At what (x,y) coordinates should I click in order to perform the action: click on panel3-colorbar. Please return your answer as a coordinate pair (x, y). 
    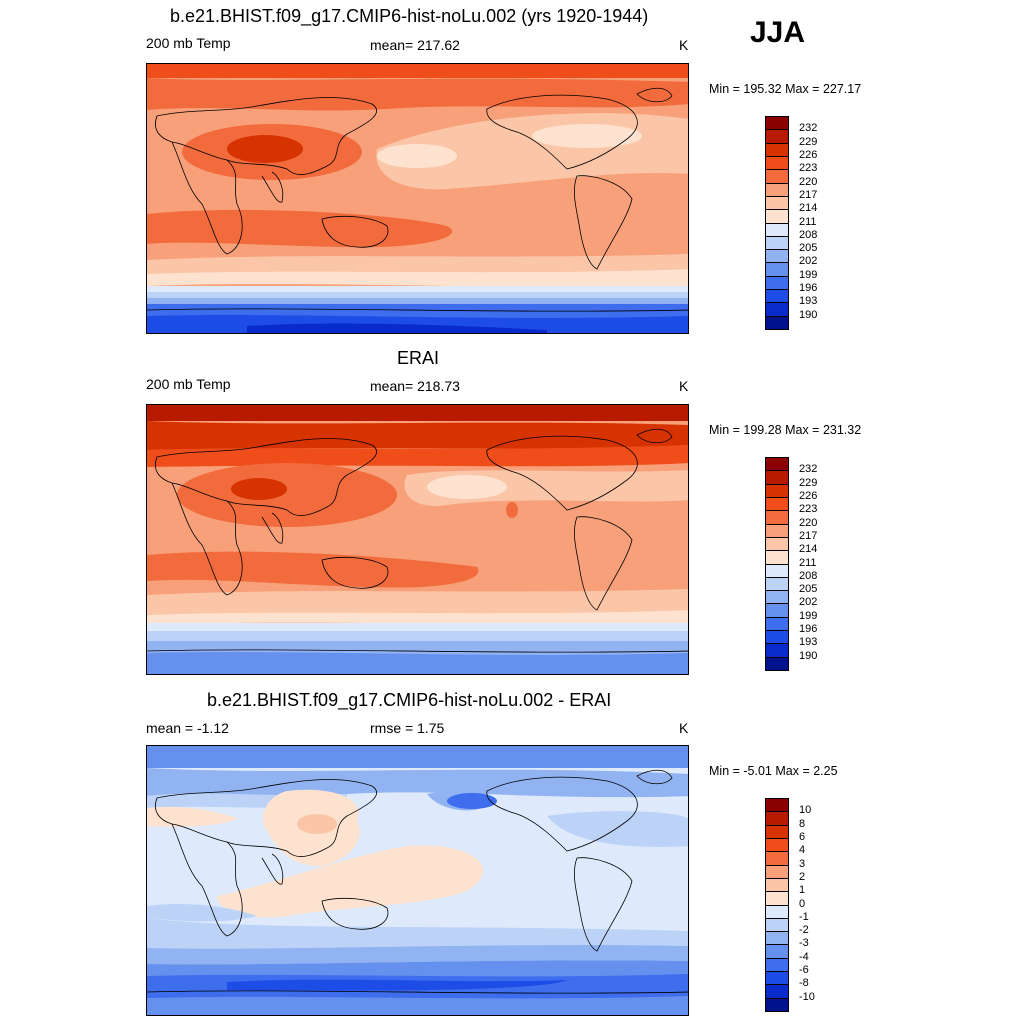
    Looking at the image, I should click on (777, 905).